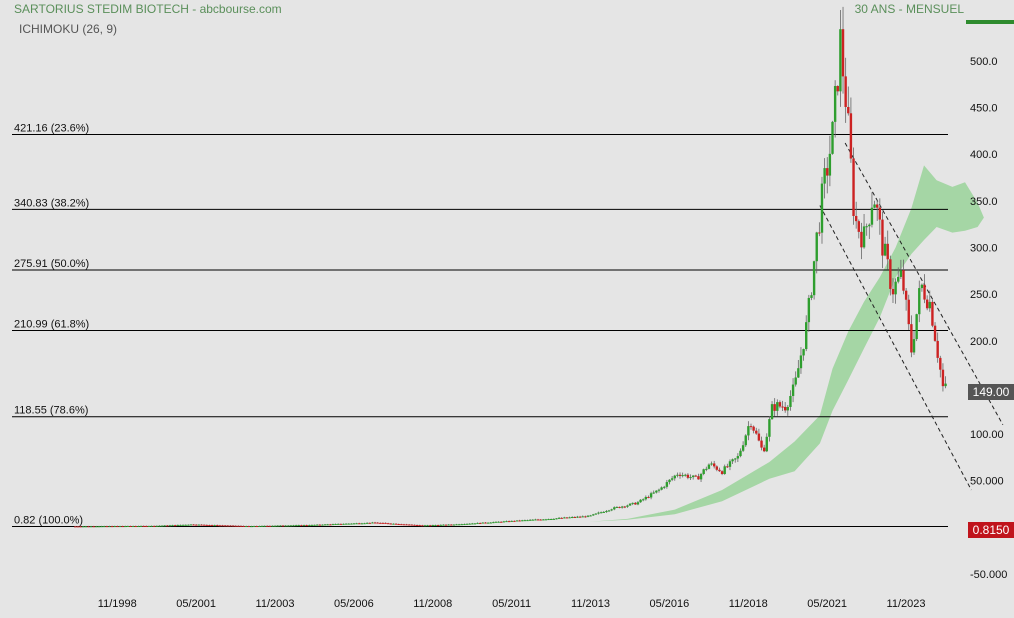  Describe the element at coordinates (984, 62) in the screenshot. I see `y-tick-label: 500.0` at that location.